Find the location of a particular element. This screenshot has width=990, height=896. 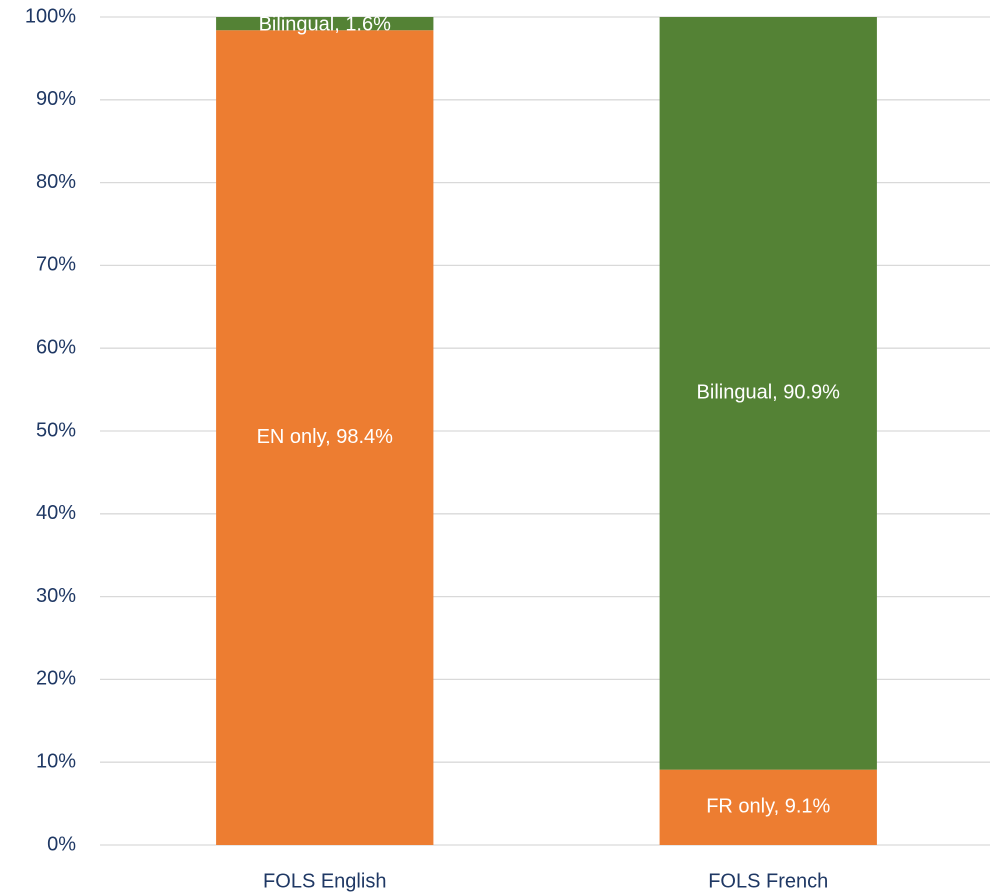

data-label: Bilingual, 90.9% is located at coordinates (769, 393).